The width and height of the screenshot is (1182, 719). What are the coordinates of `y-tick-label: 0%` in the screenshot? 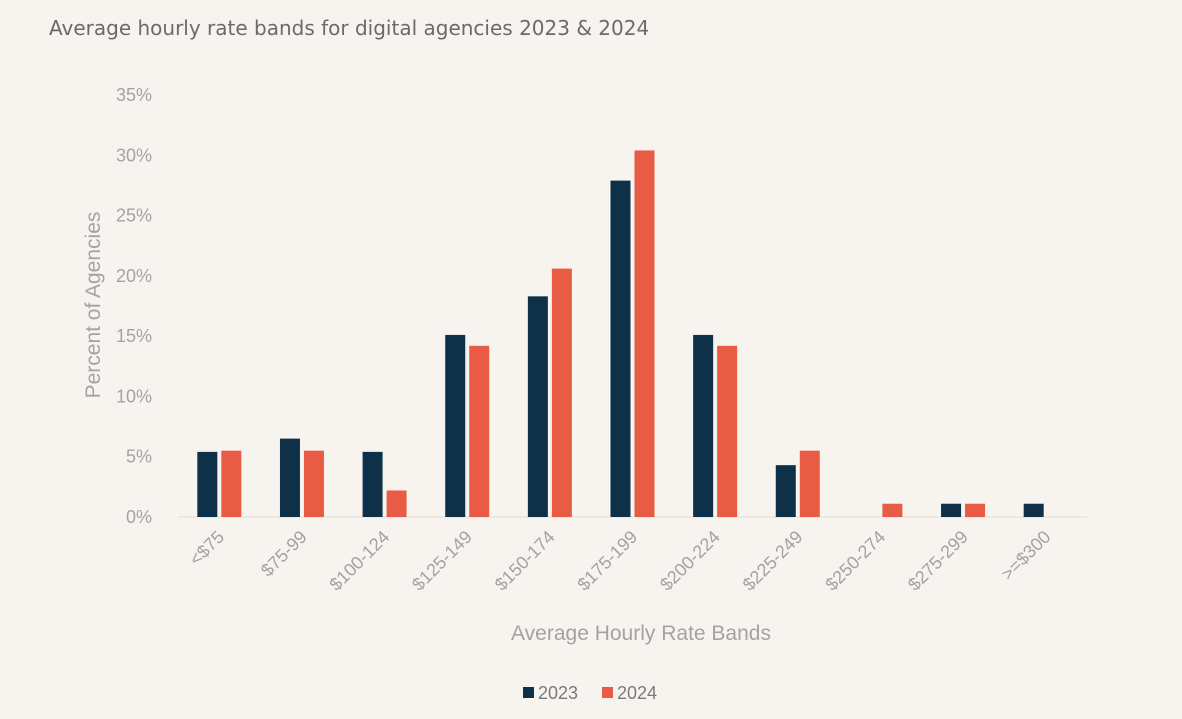 It's located at (139, 517).